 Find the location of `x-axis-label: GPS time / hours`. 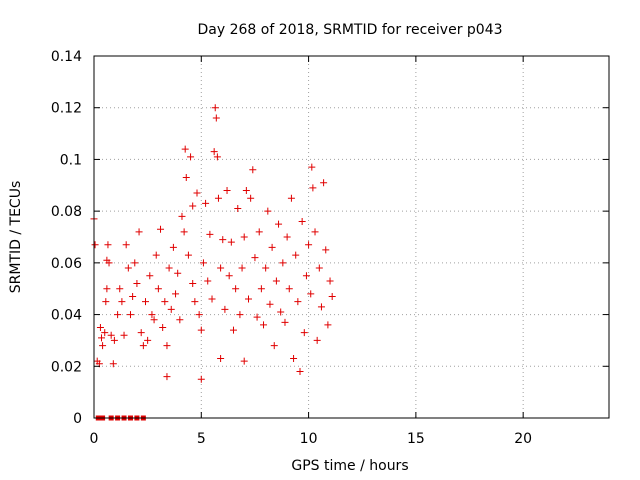

x-axis-label: GPS time / hours is located at coordinates (349, 466).